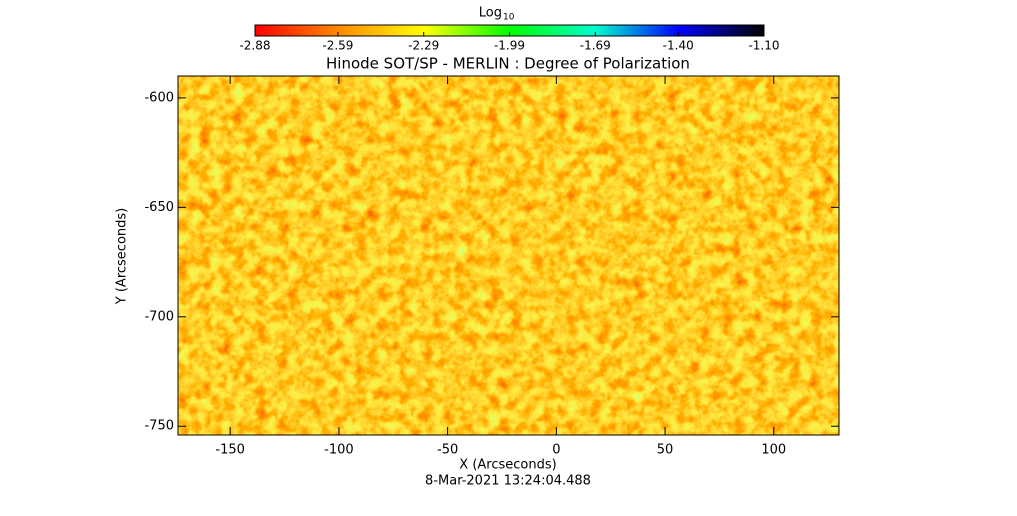 Image resolution: width=1017 pixels, height=516 pixels. Describe the element at coordinates (595, 46) in the screenshot. I see `colorbar-tick-label: -1.69` at that location.